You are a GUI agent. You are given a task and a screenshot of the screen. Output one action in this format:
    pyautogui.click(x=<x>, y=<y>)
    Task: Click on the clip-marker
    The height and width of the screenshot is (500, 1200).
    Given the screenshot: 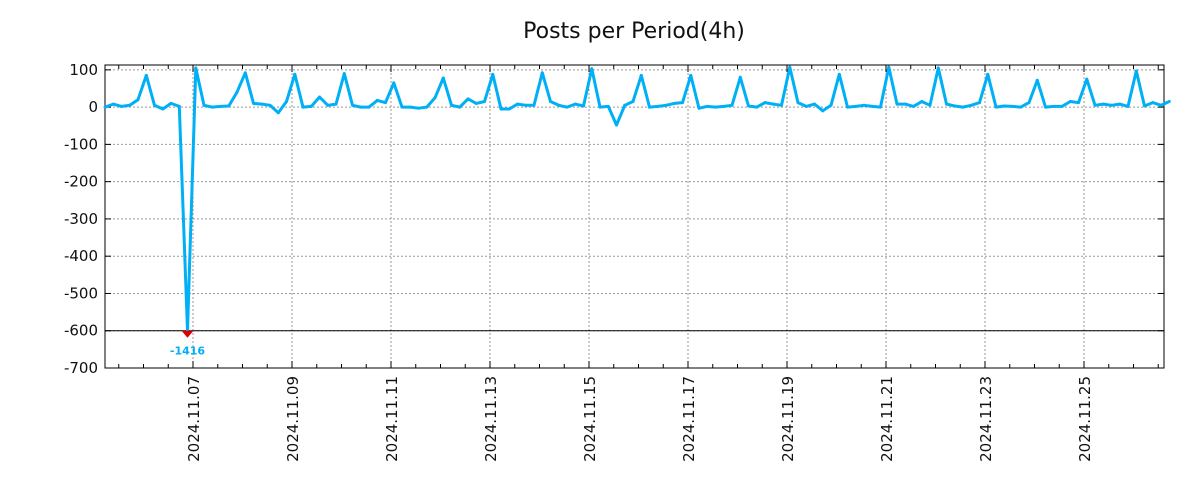 What is the action you would take?
    pyautogui.click(x=187, y=334)
    